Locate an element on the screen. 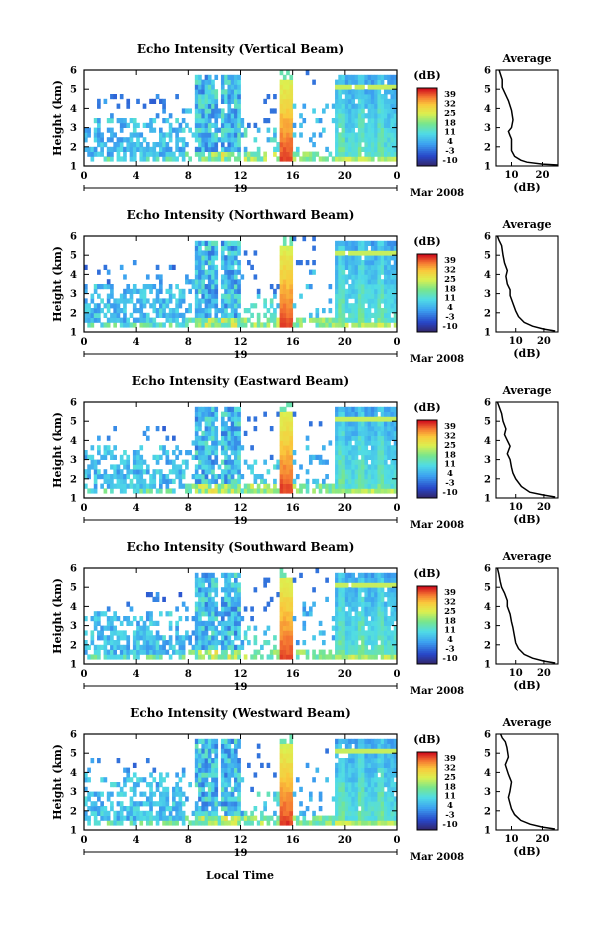  y-tick-label: 1 is located at coordinates (73, 167).